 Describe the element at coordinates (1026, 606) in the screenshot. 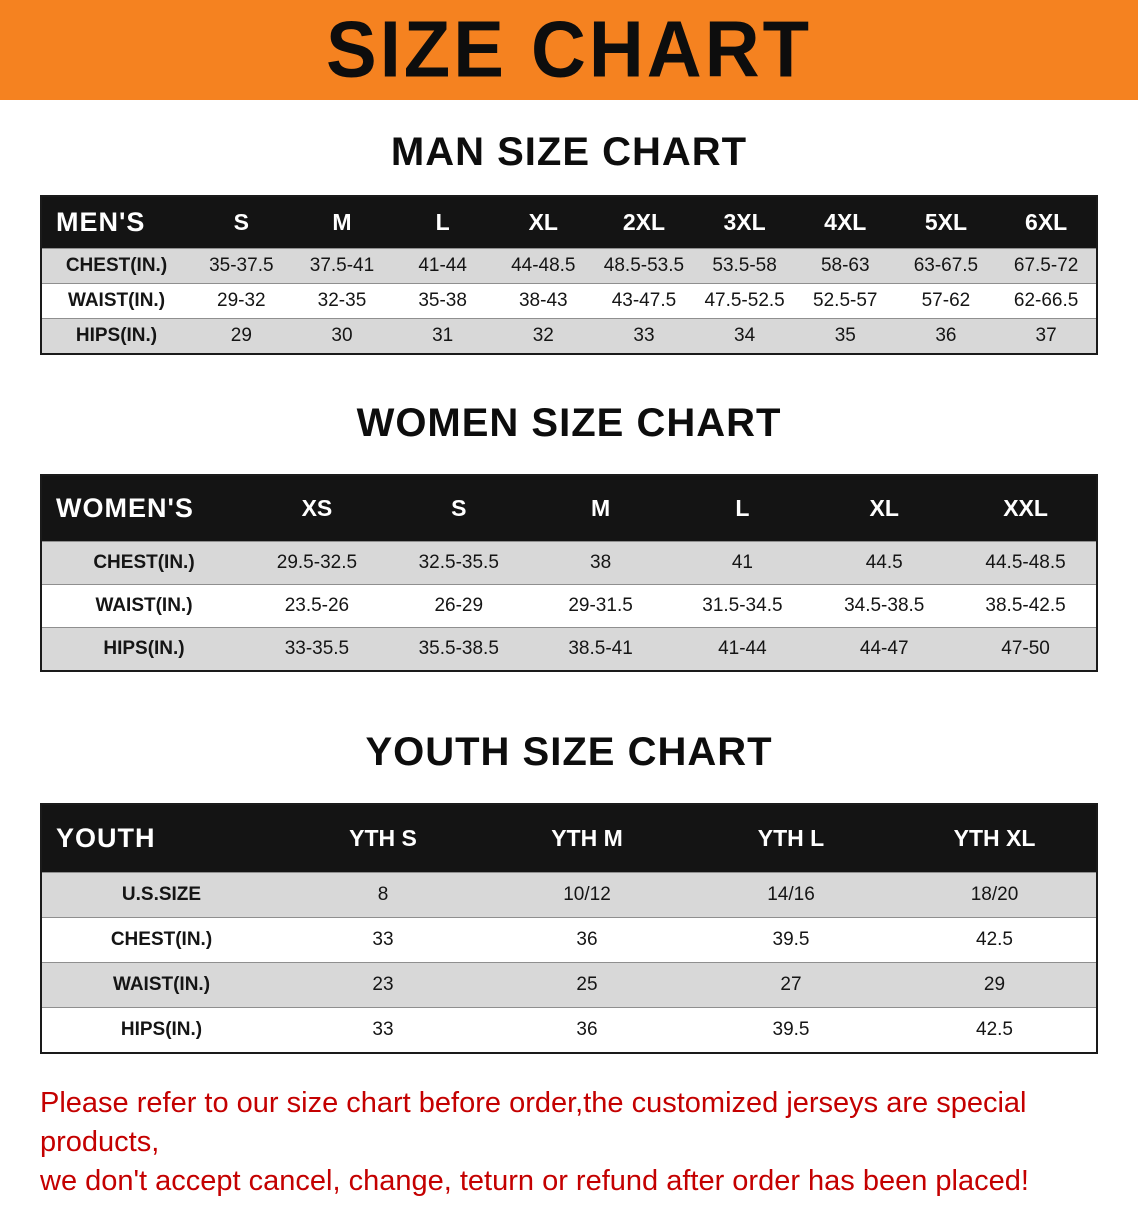

I see `value-cell: 38.5-42.5` at that location.